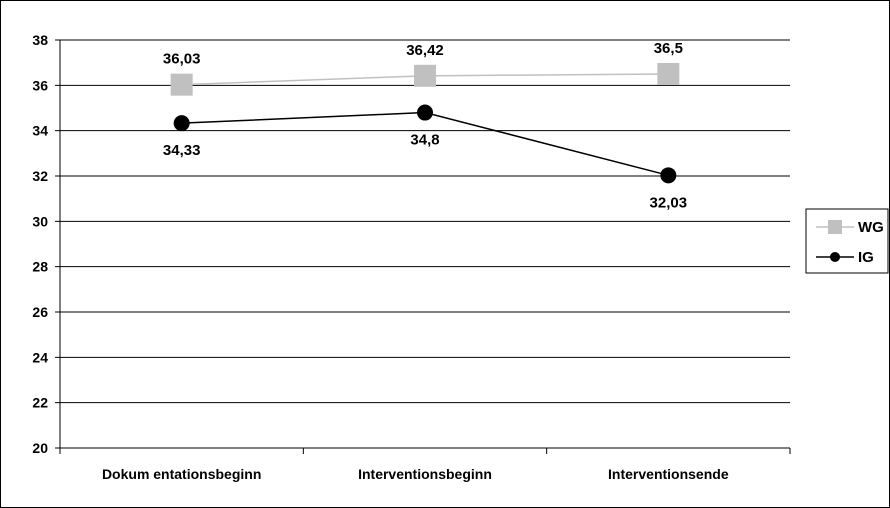 The height and width of the screenshot is (508, 890). I want to click on legend-marker-ig, so click(835, 257).